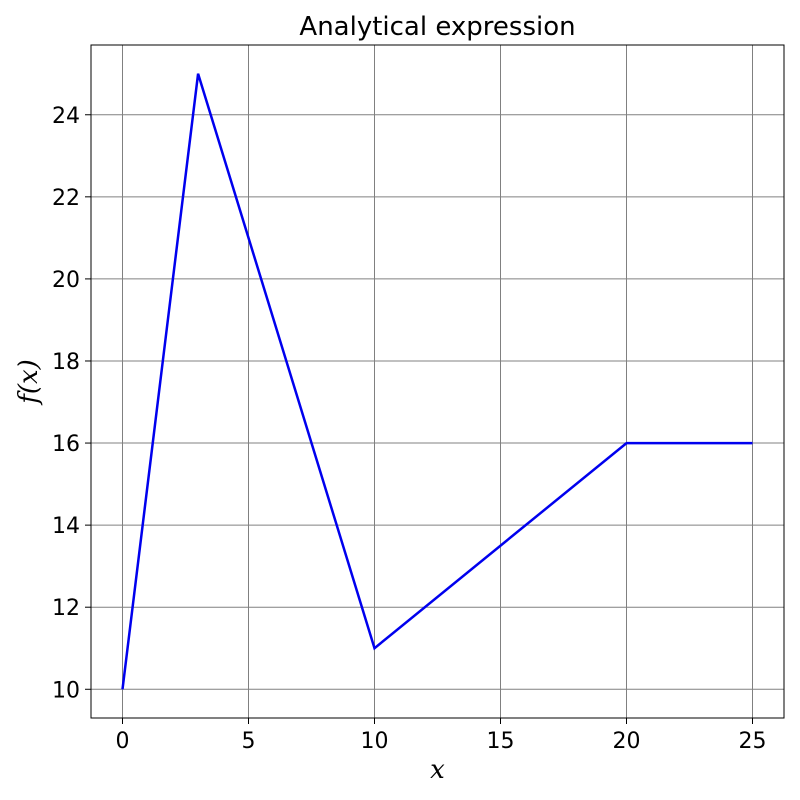 The image size is (800, 800). Describe the element at coordinates (375, 741) in the screenshot. I see `x-tick-label-2: 10` at that location.